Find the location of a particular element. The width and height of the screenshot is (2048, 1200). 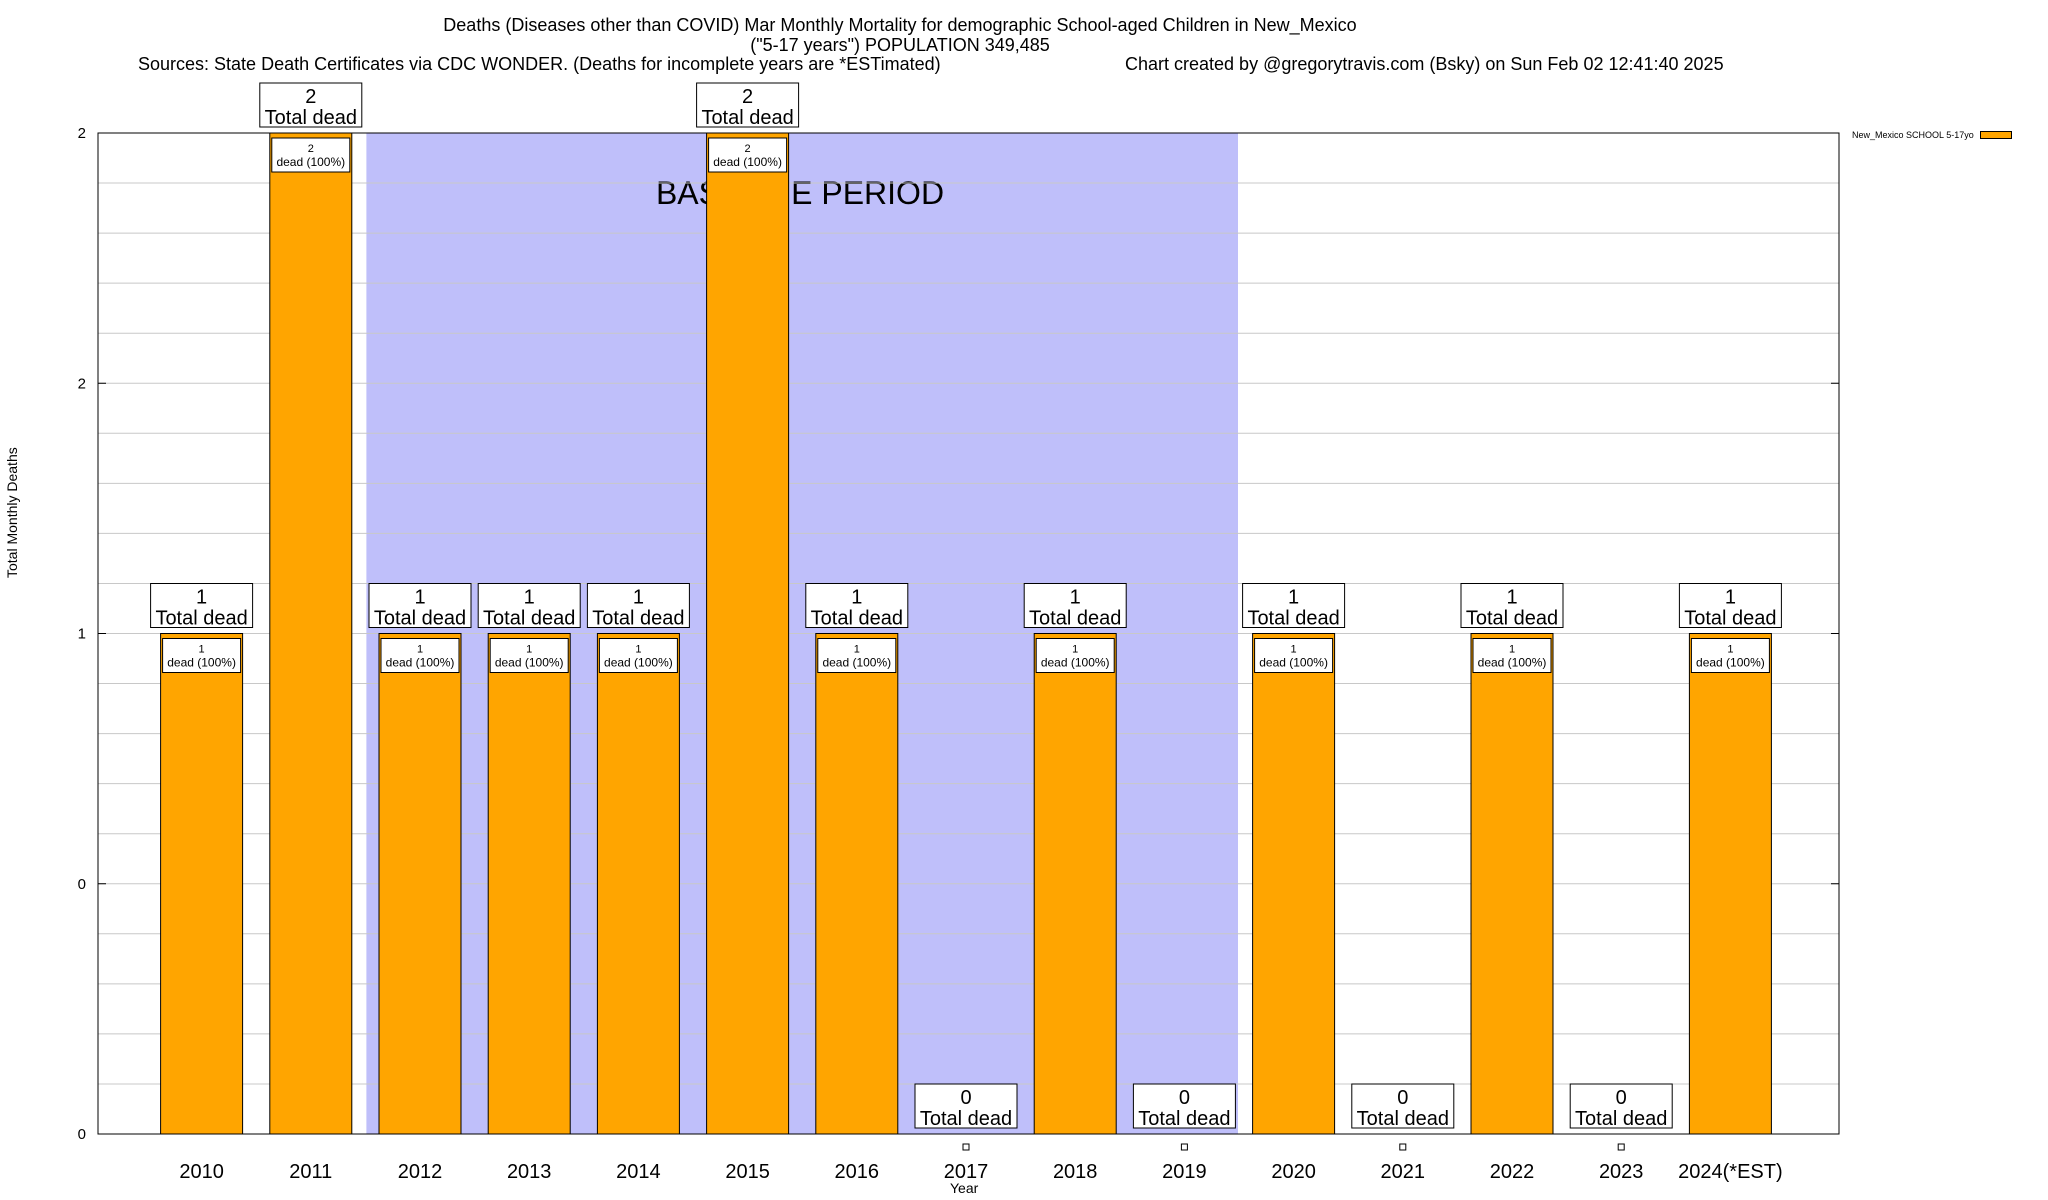

x-tick-label: 2017 is located at coordinates (966, 1172).